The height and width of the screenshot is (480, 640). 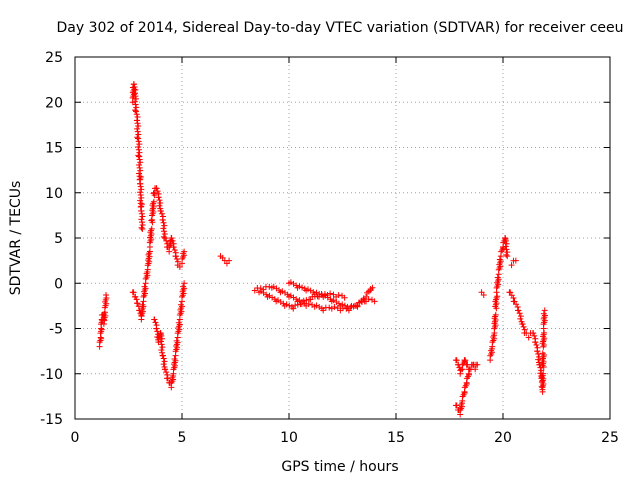 What do you see at coordinates (16, 238) in the screenshot?
I see `y-axis-label: SDTVAR / TECUs` at bounding box center [16, 238].